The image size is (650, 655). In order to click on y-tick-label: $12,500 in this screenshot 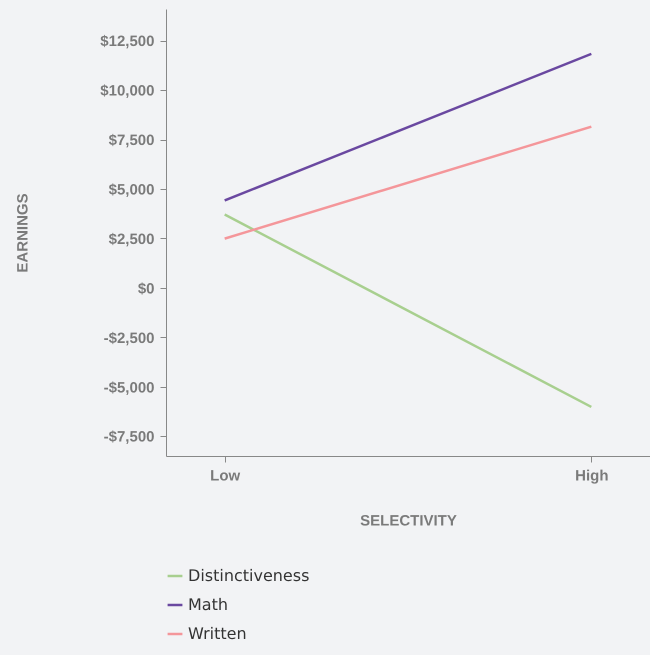, I will do `click(127, 41)`.